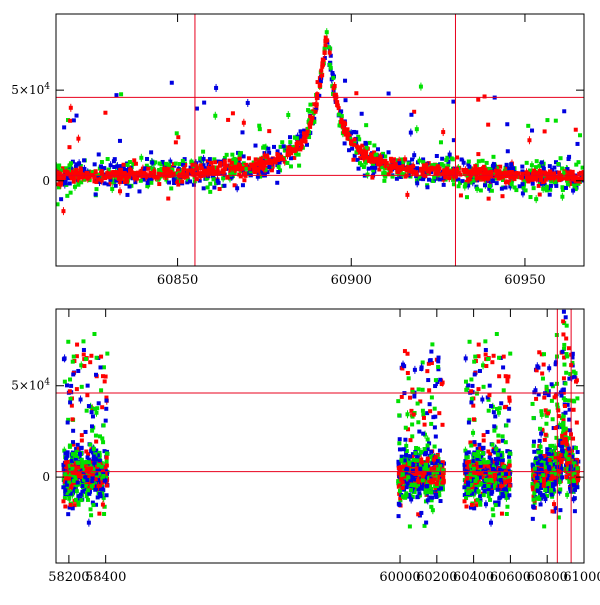 The image size is (600, 605). I want to click on x-tick-label: 60950, so click(524, 280).